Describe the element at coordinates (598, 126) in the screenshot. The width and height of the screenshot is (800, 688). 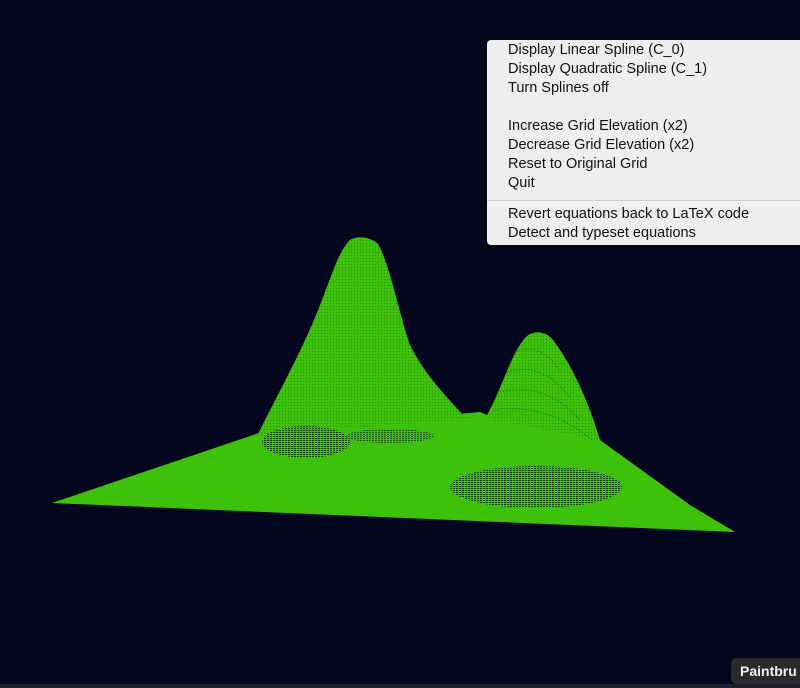
I see `menu-item-increase-grid-elevation: Increase Grid Elevation (x2)` at that location.